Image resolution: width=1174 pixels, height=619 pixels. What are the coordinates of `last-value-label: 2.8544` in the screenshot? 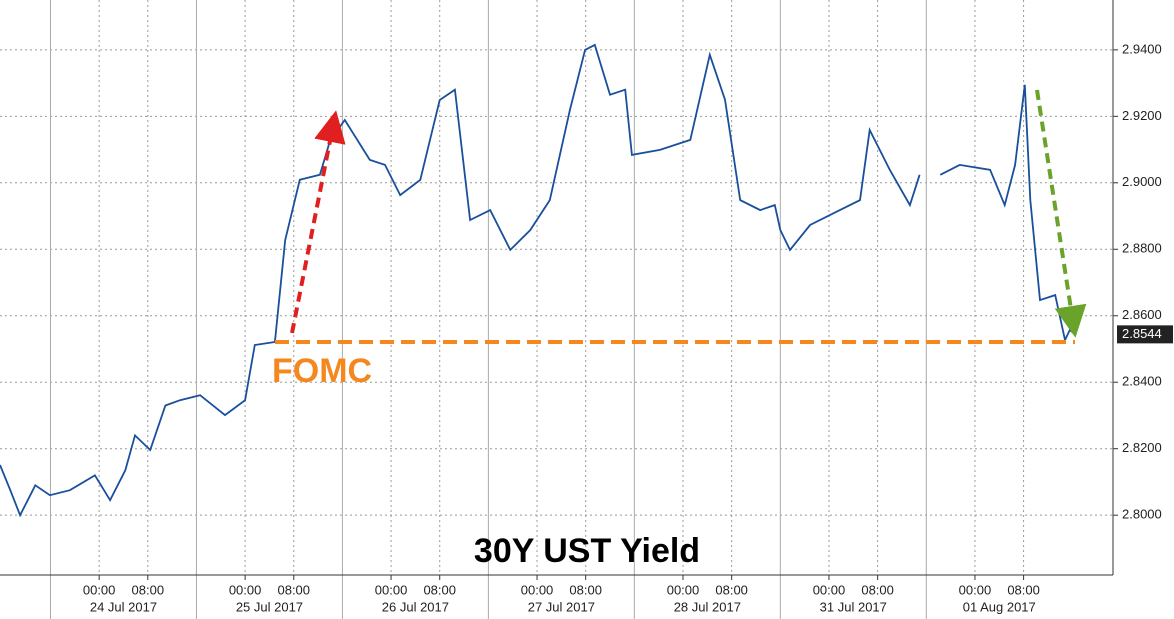 It's located at (1142, 333).